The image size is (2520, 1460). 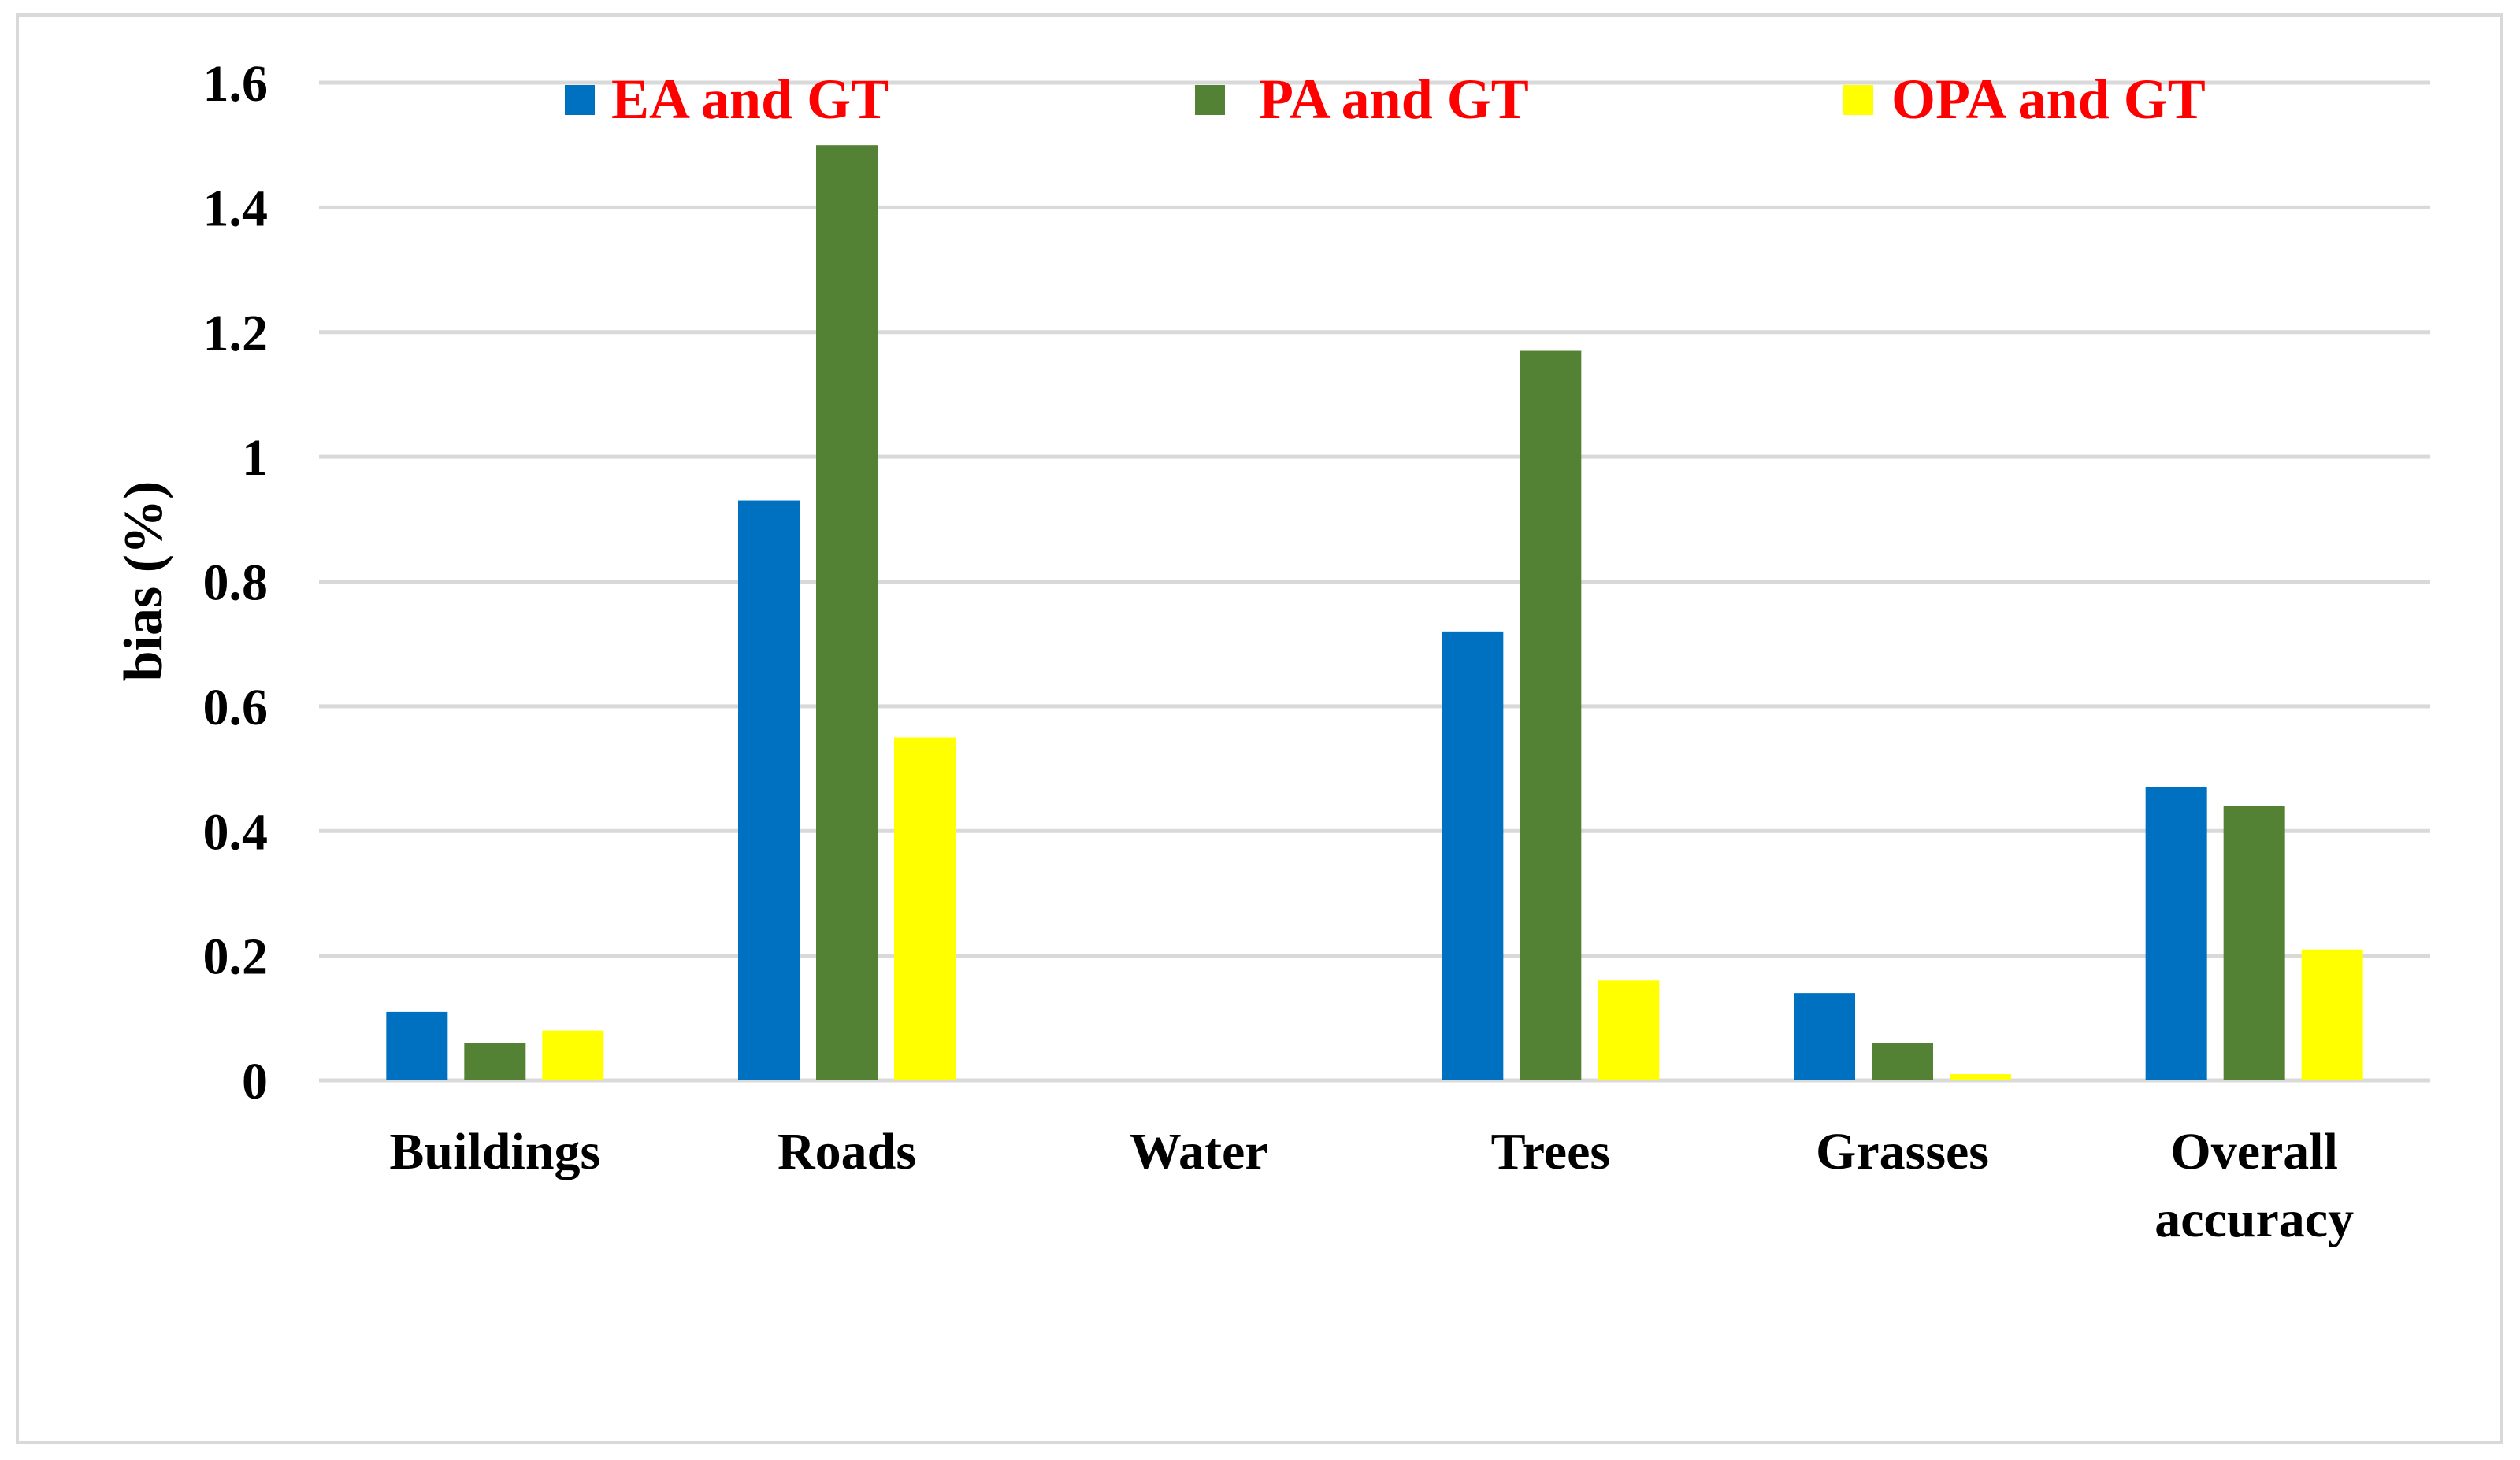 I want to click on x-tick-label: Water, so click(x=1199, y=1151).